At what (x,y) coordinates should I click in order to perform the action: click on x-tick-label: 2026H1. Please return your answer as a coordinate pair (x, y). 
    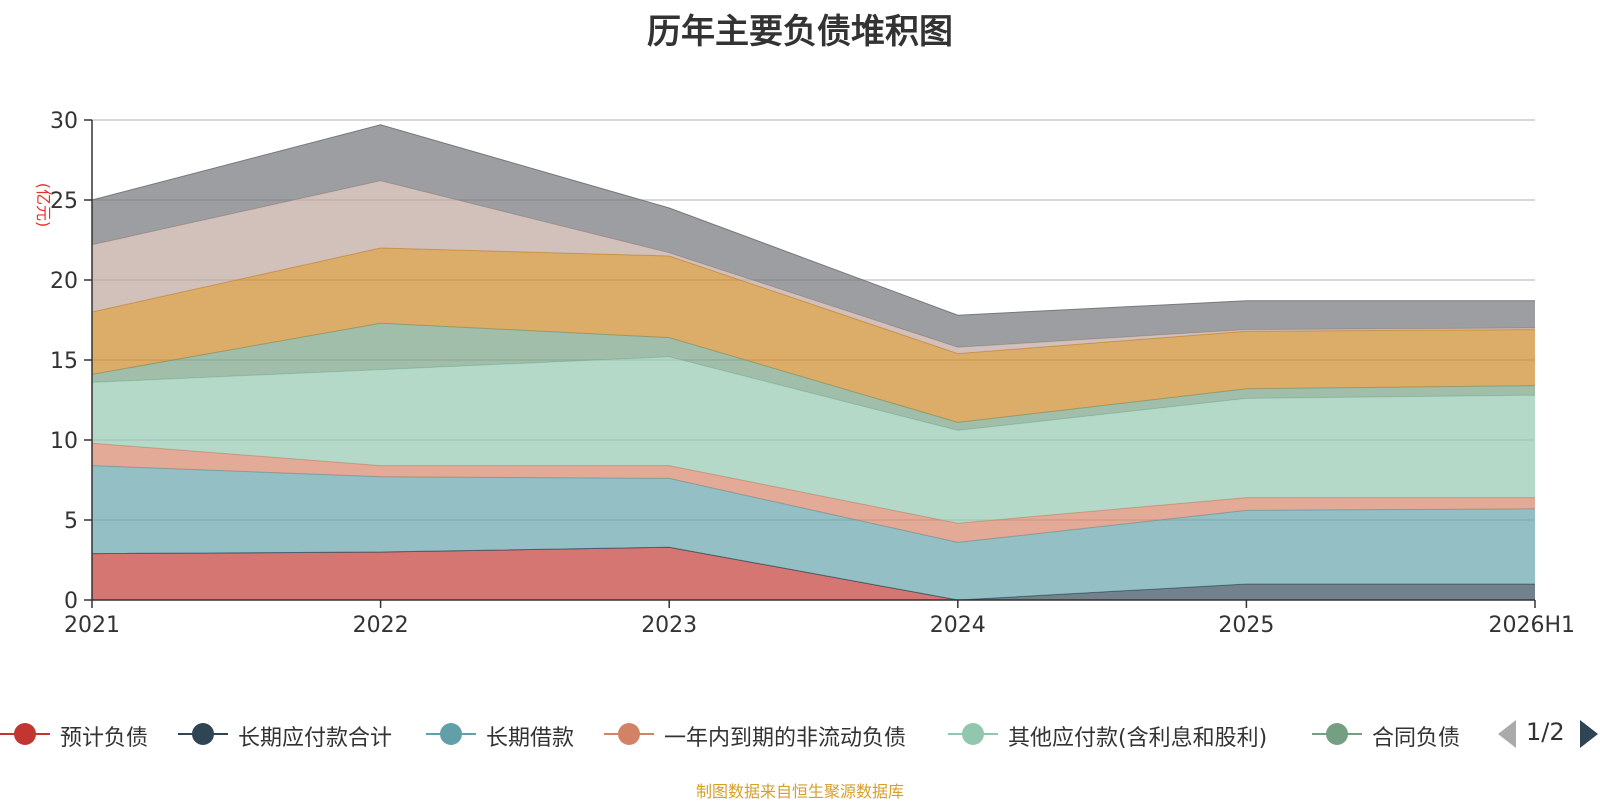
    Looking at the image, I should click on (1531, 625).